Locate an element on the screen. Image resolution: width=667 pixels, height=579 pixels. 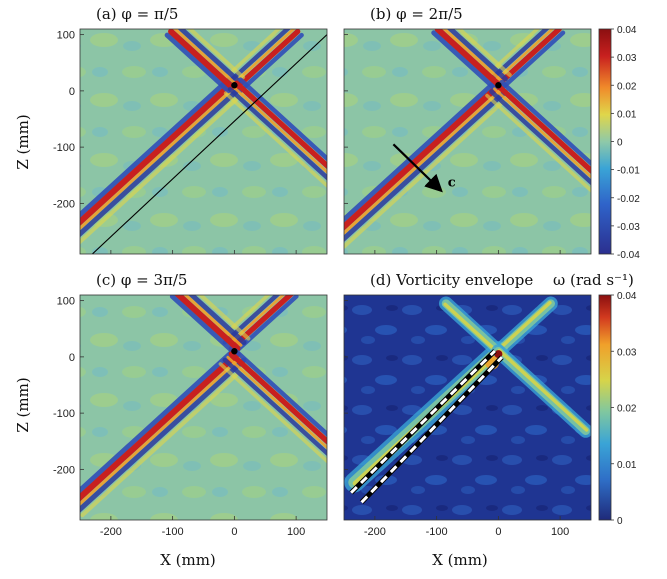
panel-title-b: (b) φ = 2π/5 is located at coordinates (416, 14).